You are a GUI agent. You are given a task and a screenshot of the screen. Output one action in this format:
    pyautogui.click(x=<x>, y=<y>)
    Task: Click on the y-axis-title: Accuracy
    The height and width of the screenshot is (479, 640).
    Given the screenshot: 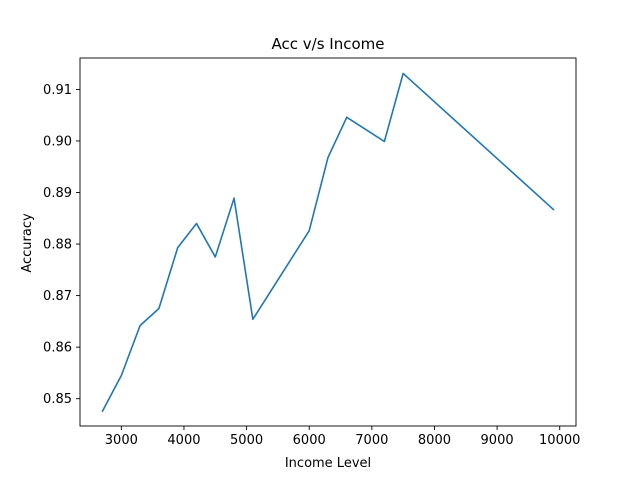 What is the action you would take?
    pyautogui.click(x=27, y=243)
    